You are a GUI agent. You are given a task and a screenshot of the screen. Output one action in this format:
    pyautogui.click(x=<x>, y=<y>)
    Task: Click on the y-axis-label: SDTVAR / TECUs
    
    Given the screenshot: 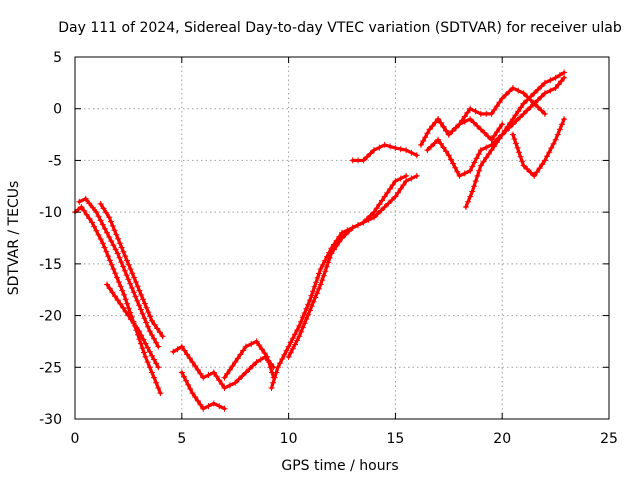 What is the action you would take?
    pyautogui.click(x=14, y=238)
    